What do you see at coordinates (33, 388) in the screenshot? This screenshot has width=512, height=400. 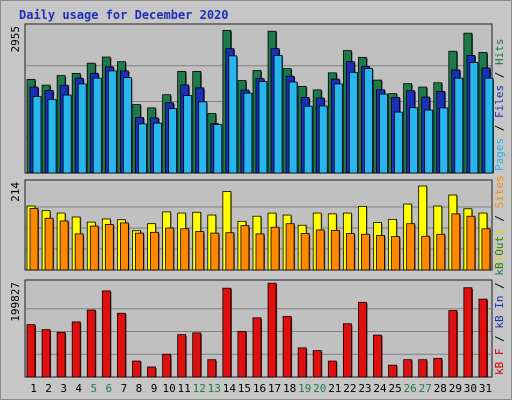 I see `x-tick-label: 1` at bounding box center [33, 388].